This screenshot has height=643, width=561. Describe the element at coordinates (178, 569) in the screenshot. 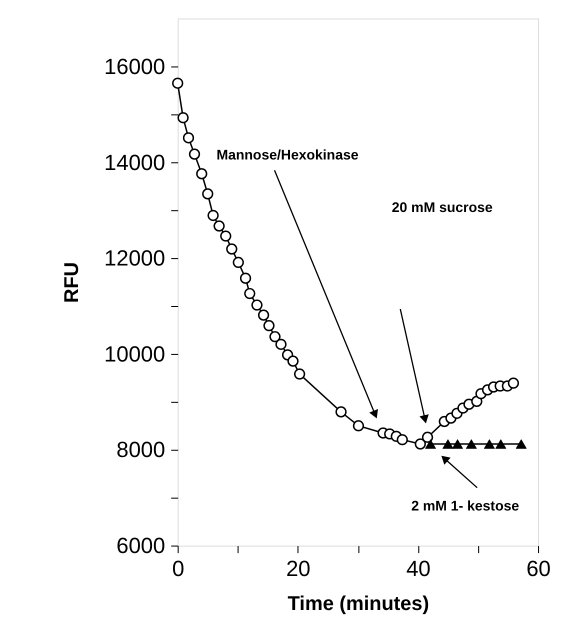

I see `x-tick-label: 0` at that location.